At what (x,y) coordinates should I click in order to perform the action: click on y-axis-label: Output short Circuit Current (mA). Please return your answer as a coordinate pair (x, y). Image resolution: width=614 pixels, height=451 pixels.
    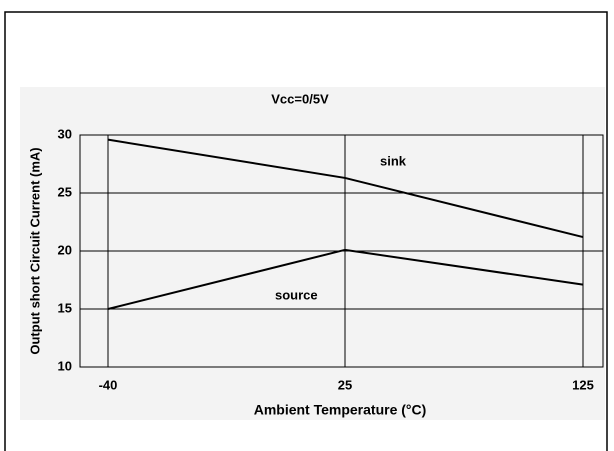
    Looking at the image, I should click on (34, 250).